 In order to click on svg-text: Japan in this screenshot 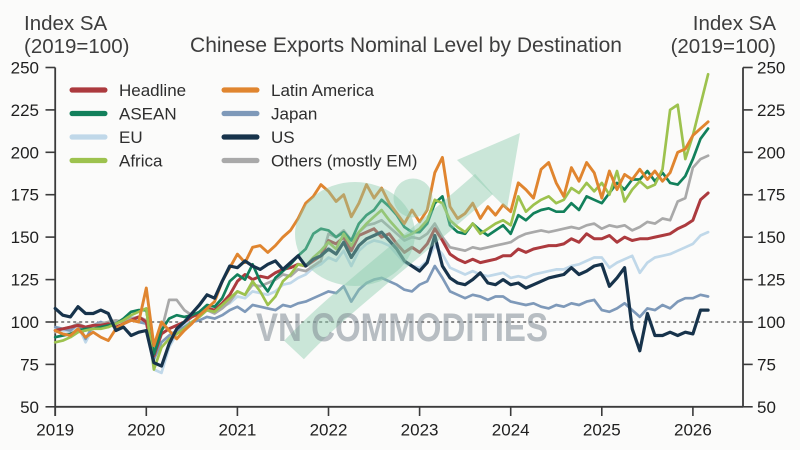, I will do `click(294, 114)`.